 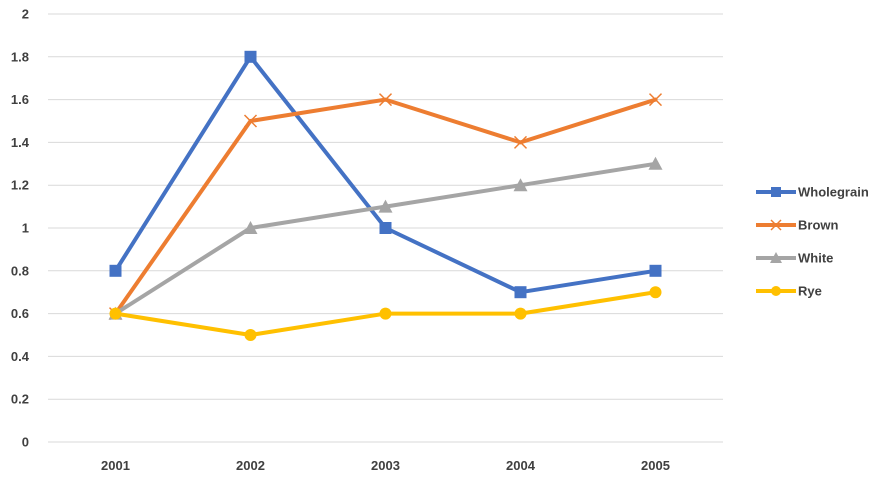 I want to click on legend-label: Rye, so click(x=810, y=291).